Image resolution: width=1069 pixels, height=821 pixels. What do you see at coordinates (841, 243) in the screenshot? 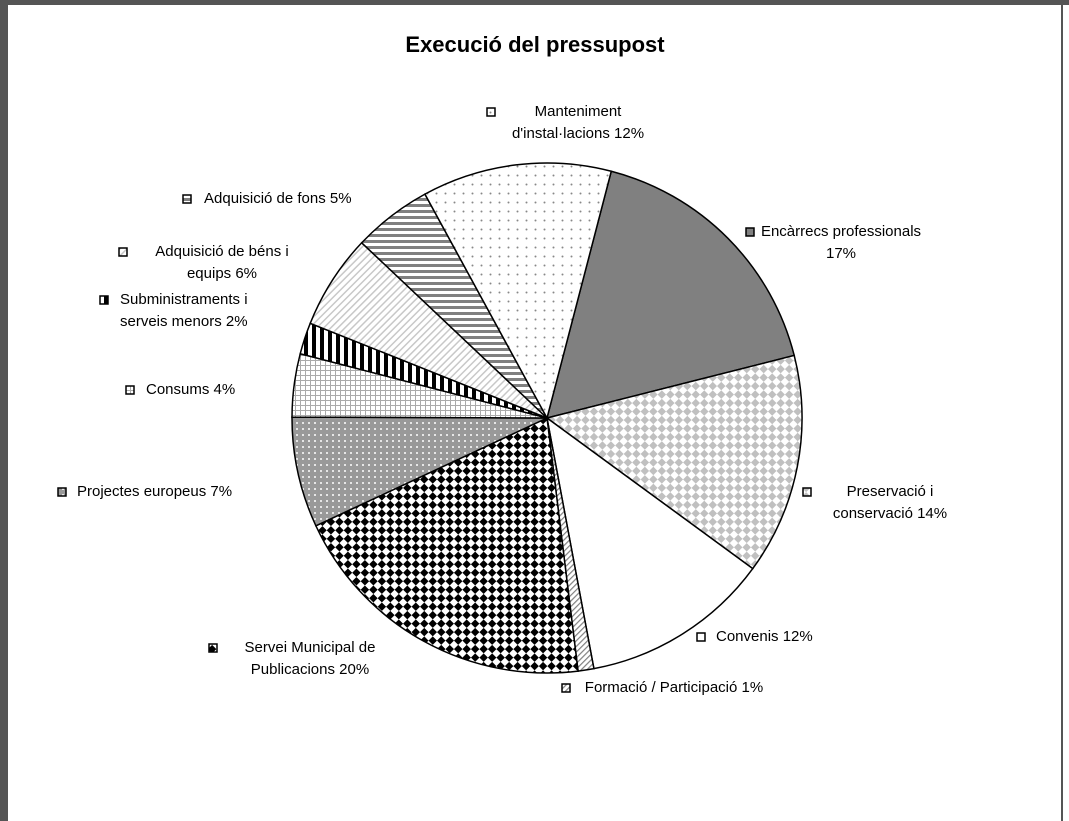
I see `slice-label: Encàrrecs professionals 17%` at bounding box center [841, 243].